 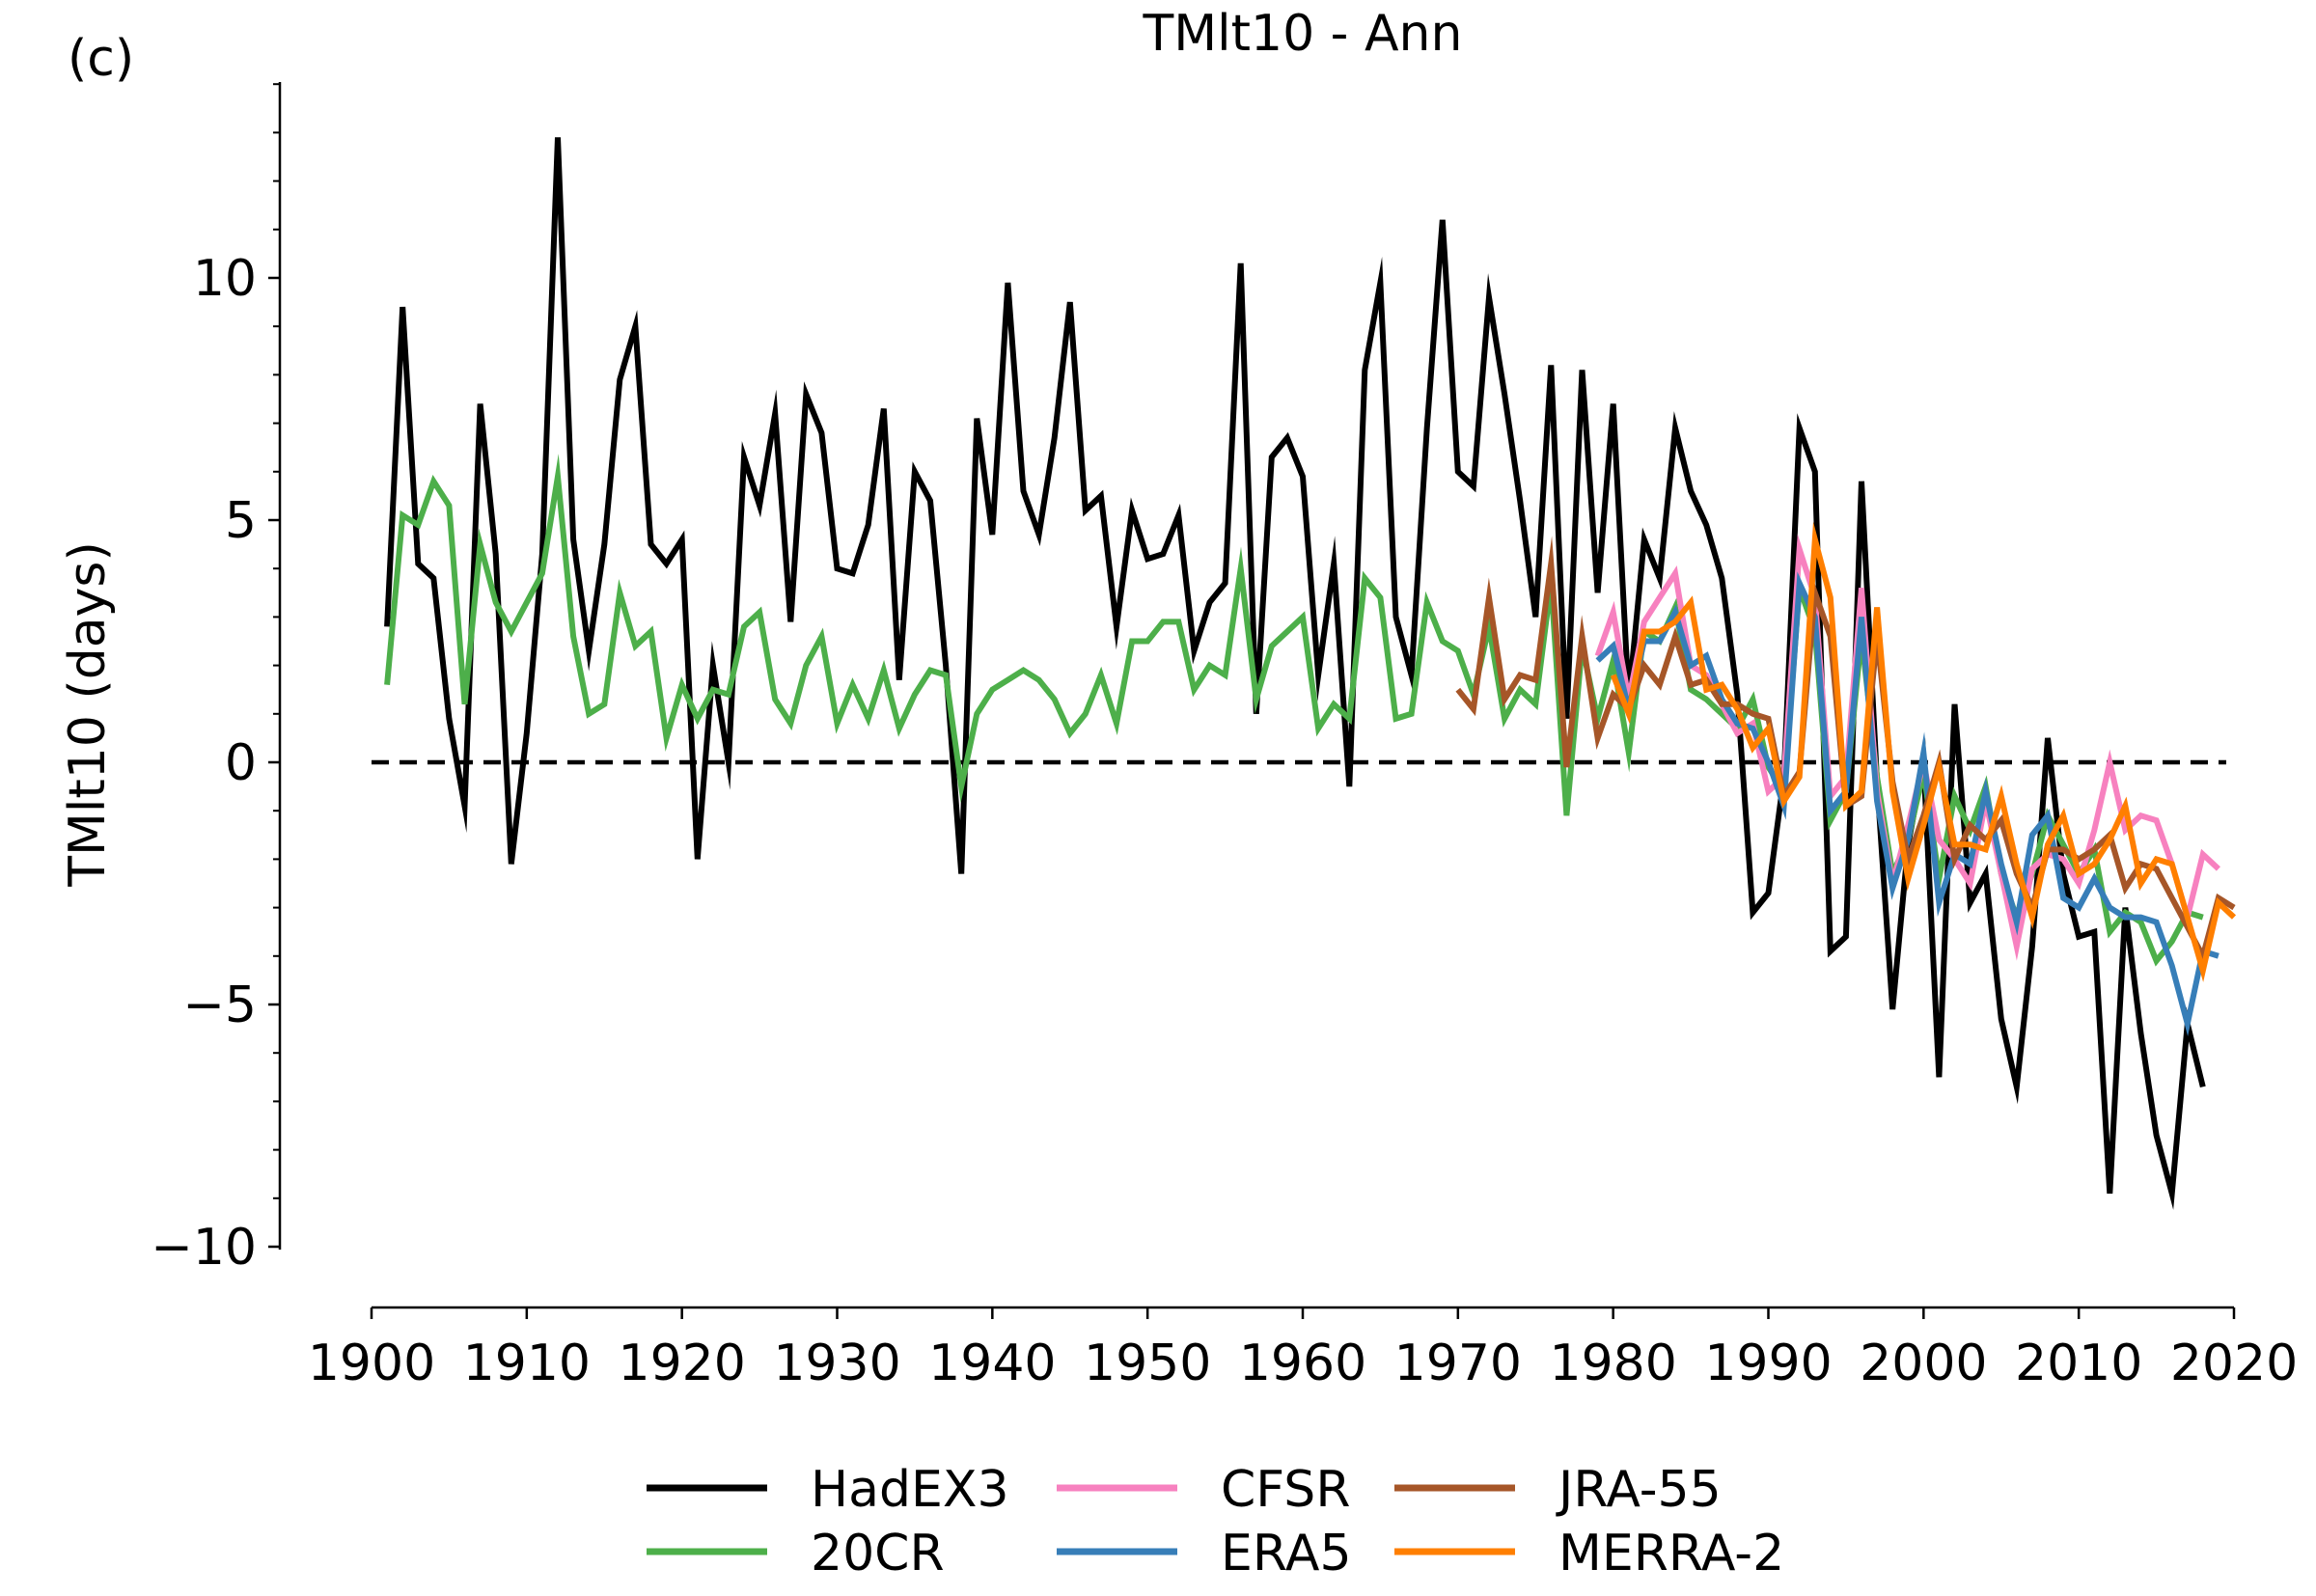 What do you see at coordinates (910, 1490) in the screenshot?
I see `legend-label-hadex3: HadEX3` at bounding box center [910, 1490].